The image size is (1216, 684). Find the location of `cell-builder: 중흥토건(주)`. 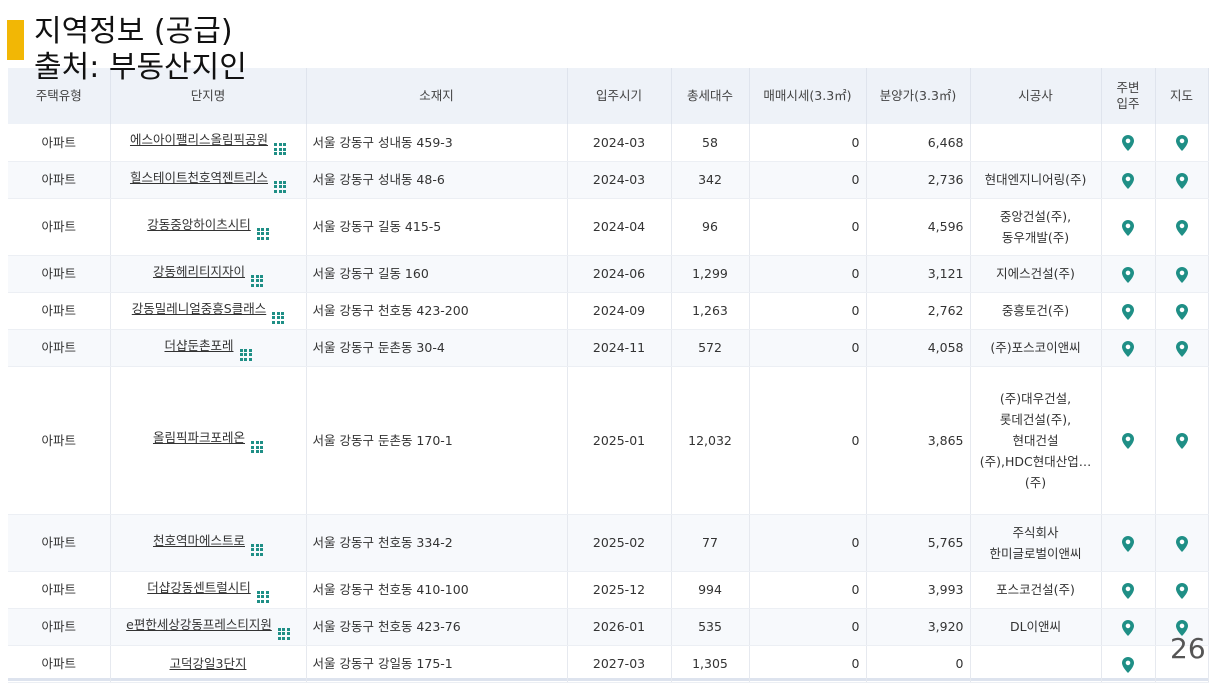

cell-builder: 중흥토건(주) is located at coordinates (1036, 311).